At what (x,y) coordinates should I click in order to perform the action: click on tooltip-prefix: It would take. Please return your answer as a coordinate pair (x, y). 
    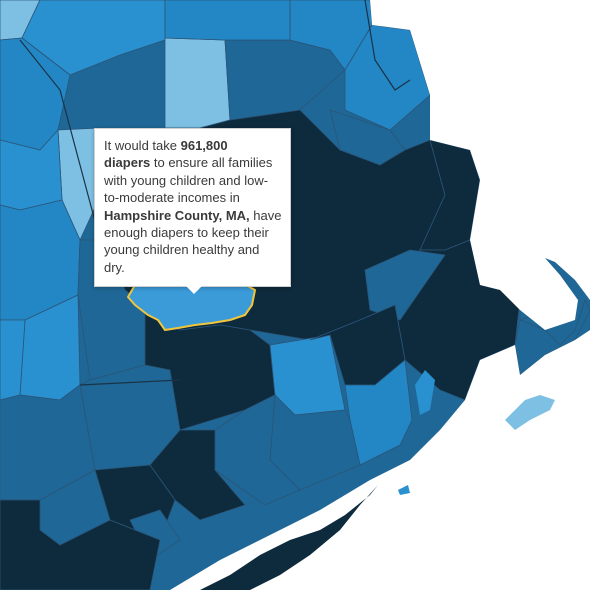
    Looking at the image, I should click on (142, 145).